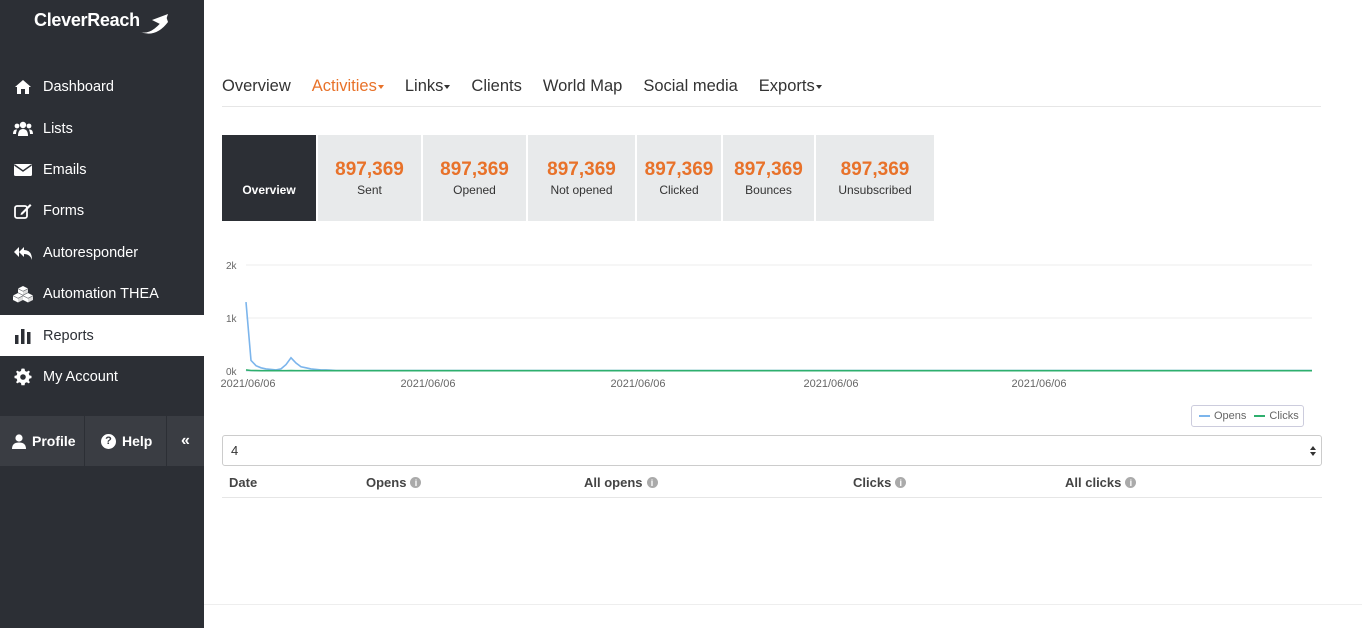 Image resolution: width=1362 pixels, height=628 pixels. I want to click on tab-label: World Map, so click(582, 86).